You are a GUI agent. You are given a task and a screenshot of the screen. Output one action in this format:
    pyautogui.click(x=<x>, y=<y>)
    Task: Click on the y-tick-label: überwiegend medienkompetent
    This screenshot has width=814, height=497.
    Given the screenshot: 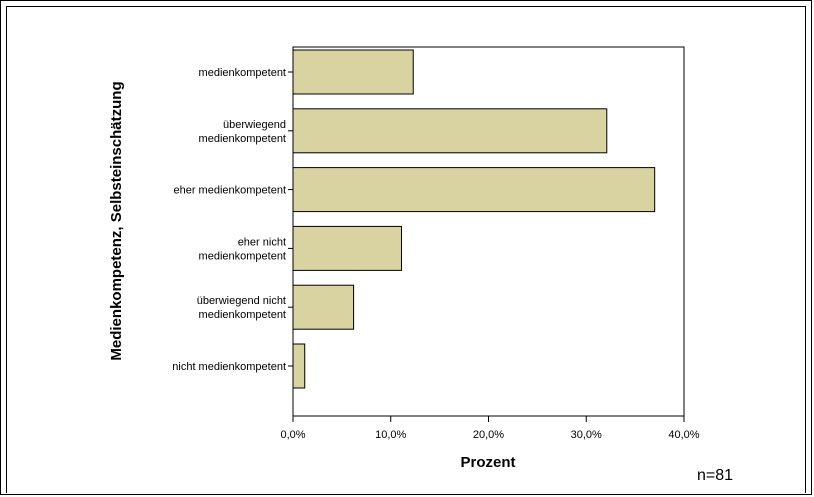 What is the action you would take?
    pyautogui.click(x=242, y=132)
    